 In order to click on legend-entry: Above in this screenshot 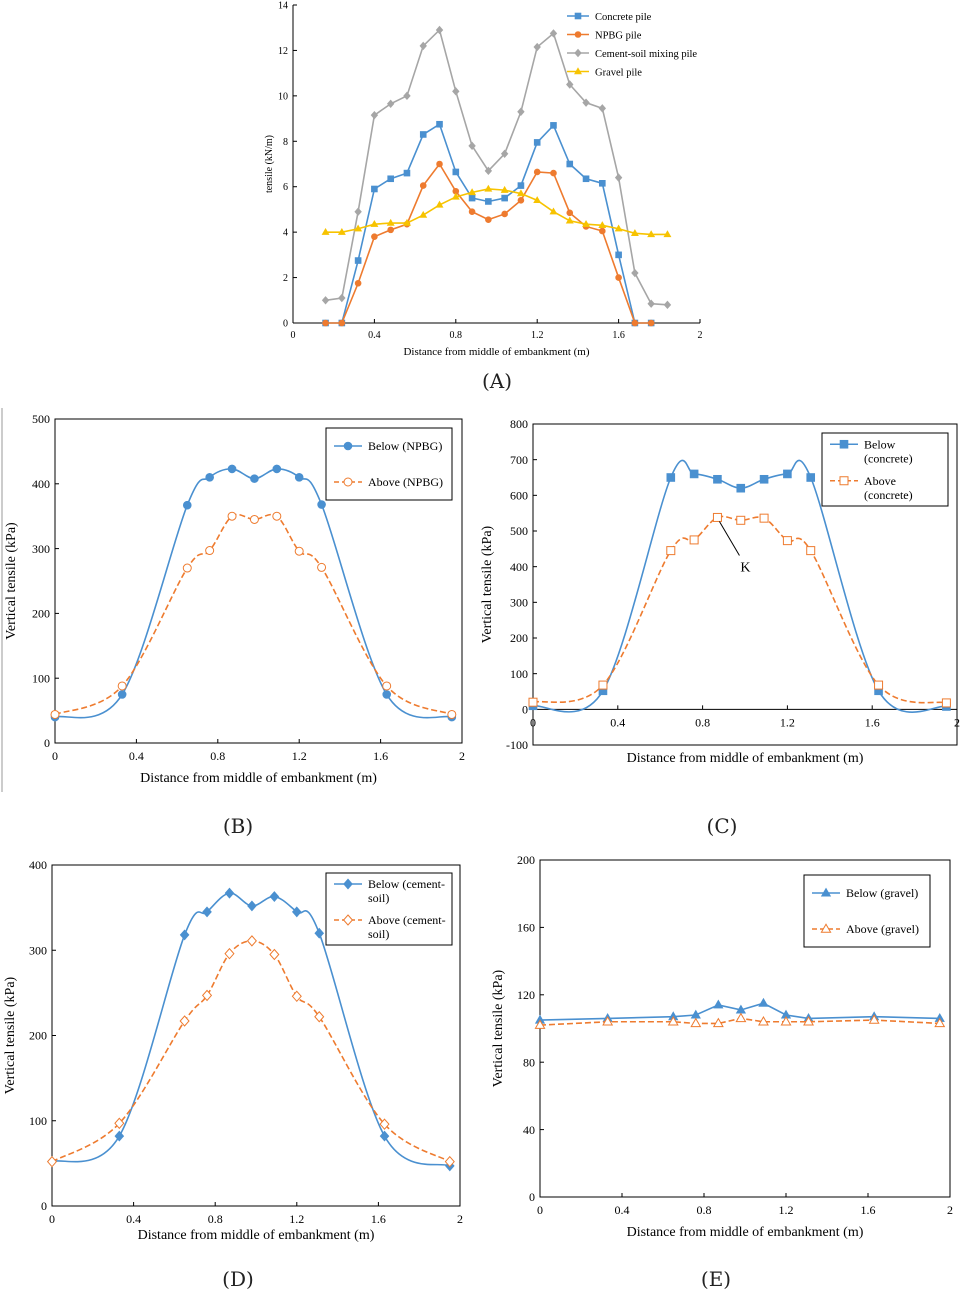, I will do `click(880, 481)`.